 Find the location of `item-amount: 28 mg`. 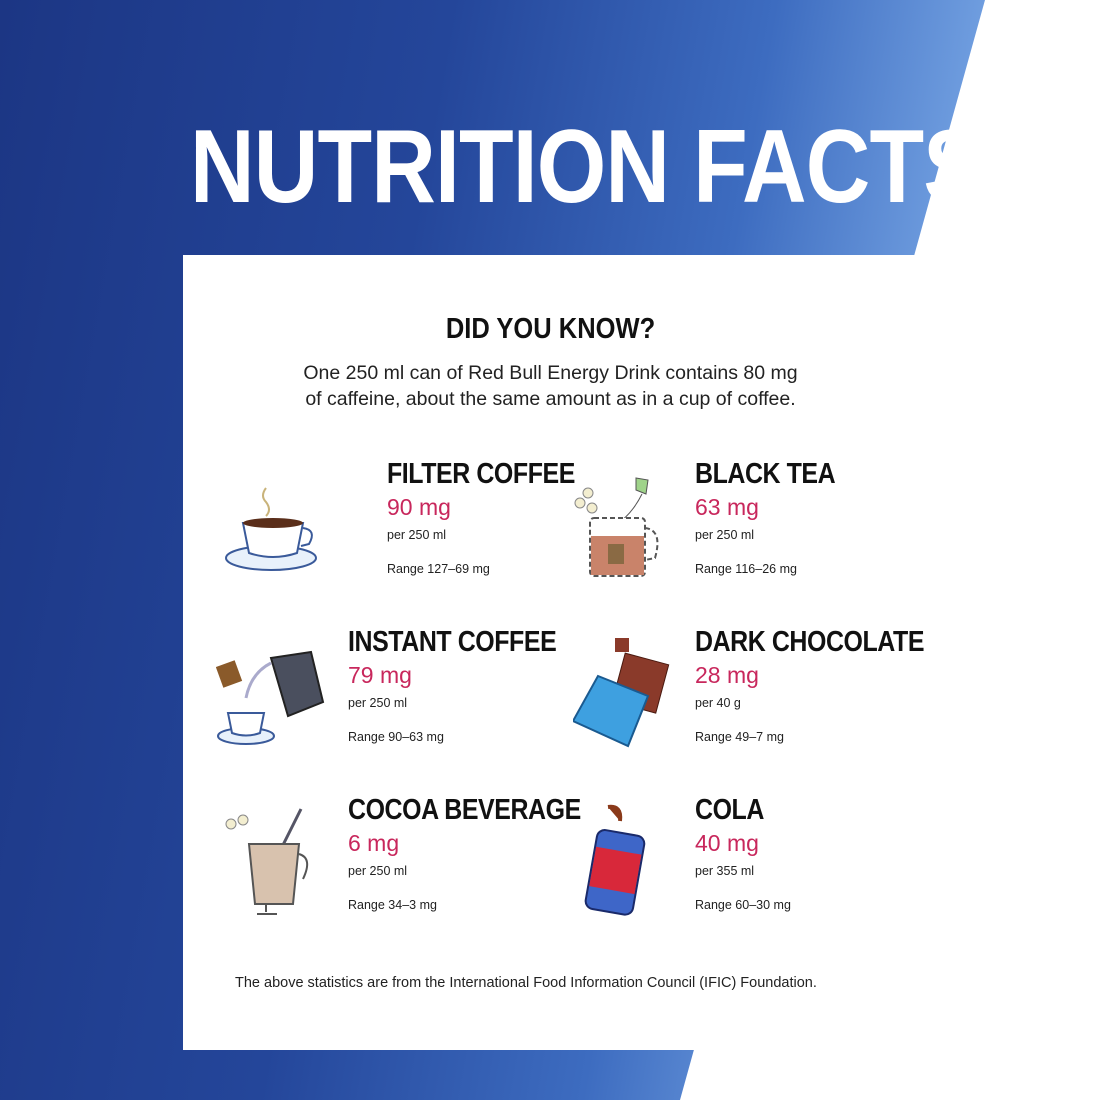

item-amount: 28 mg is located at coordinates (727, 675).